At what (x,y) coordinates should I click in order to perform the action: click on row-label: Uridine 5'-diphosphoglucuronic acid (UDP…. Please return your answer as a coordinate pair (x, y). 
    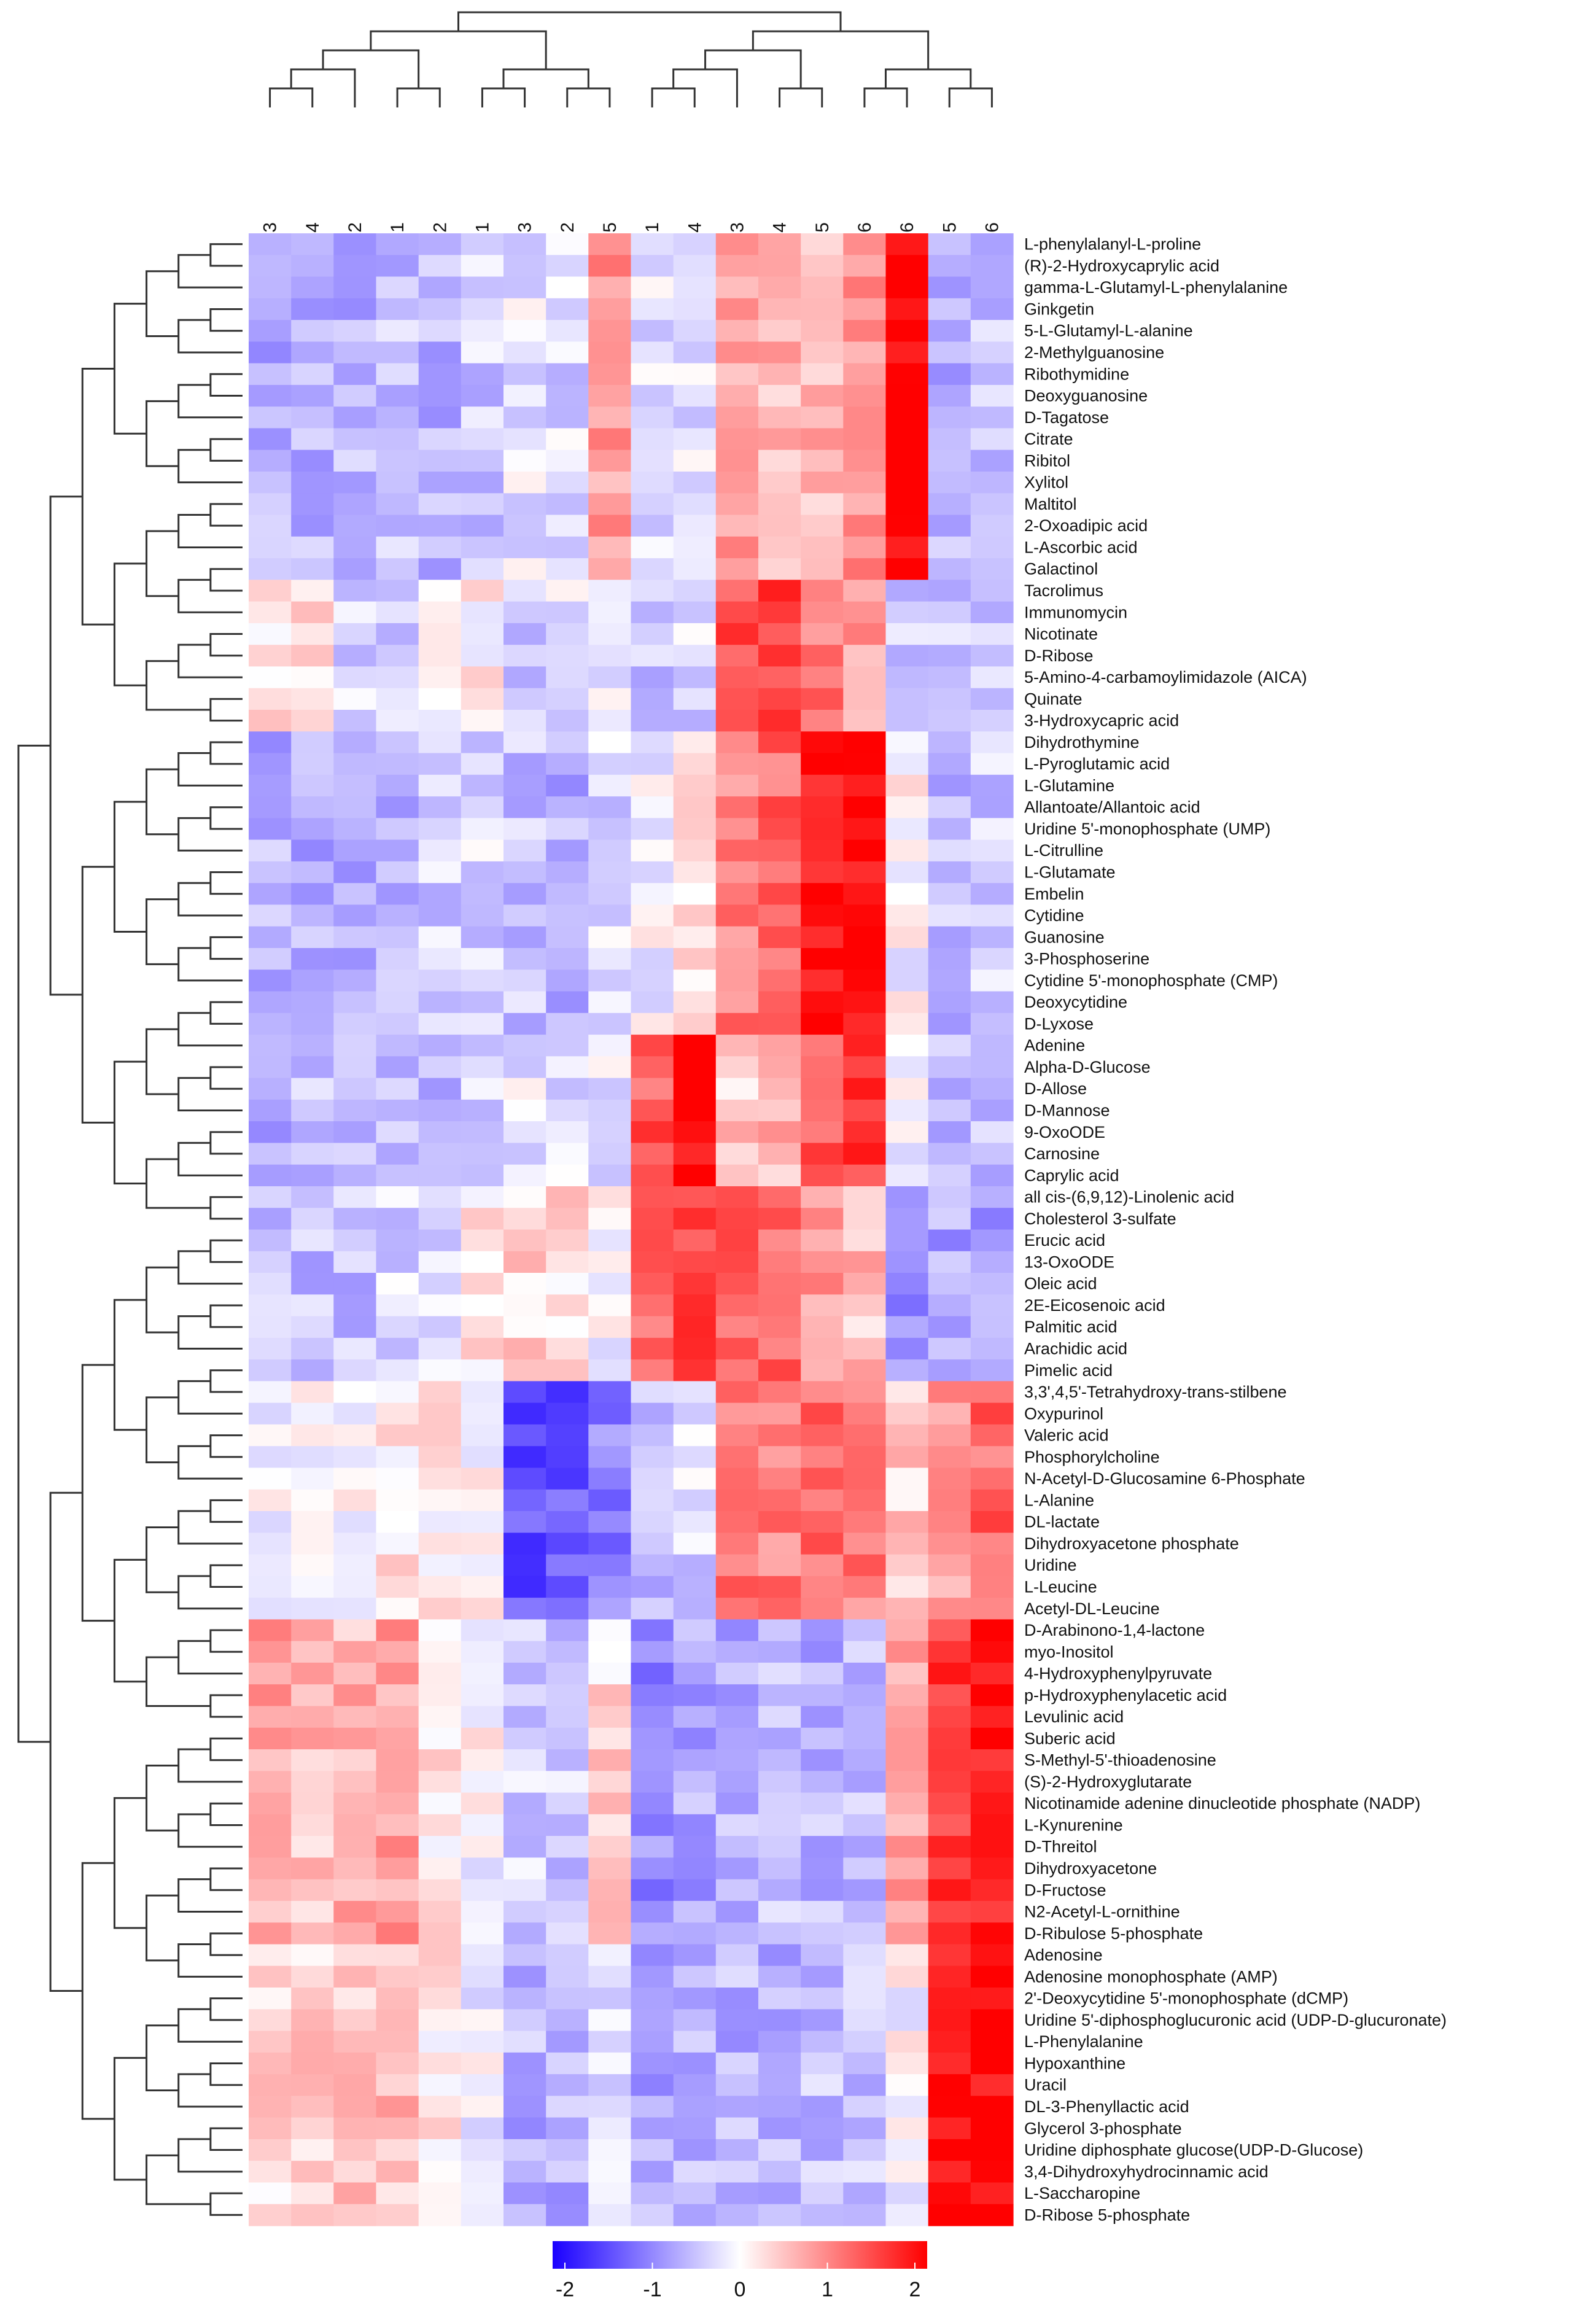
    Looking at the image, I should click on (1235, 2020).